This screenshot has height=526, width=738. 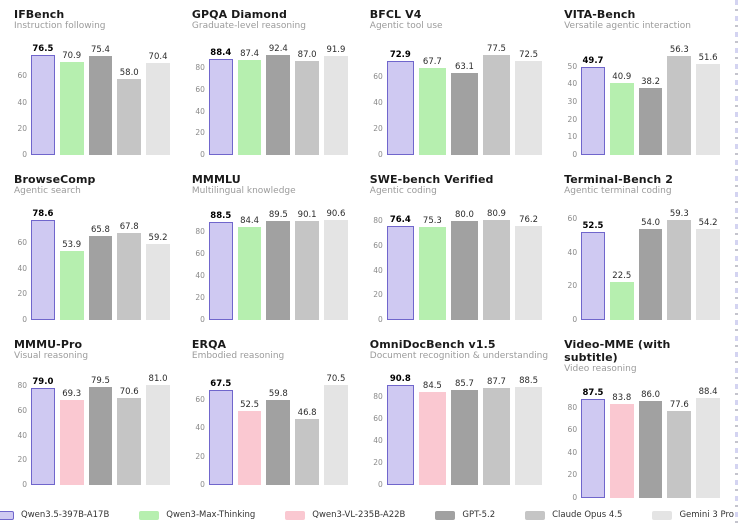 I want to click on bar-value-label: 80.0, so click(x=464, y=215).